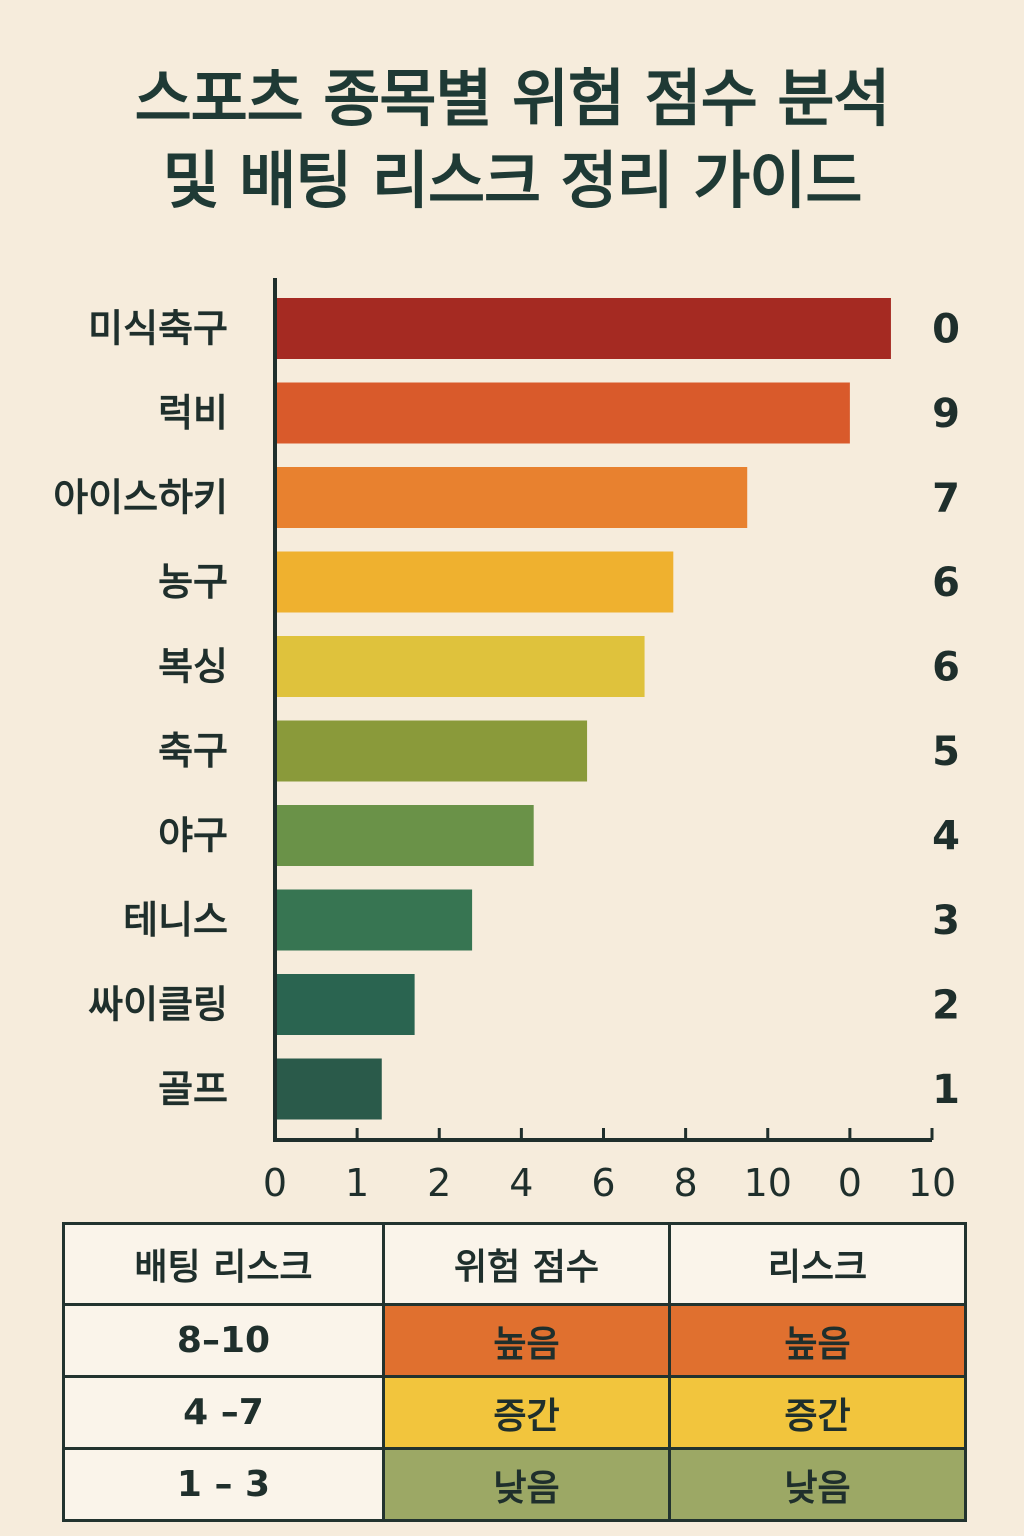  What do you see at coordinates (946, 752) in the screenshot?
I see `value-label: 5` at bounding box center [946, 752].